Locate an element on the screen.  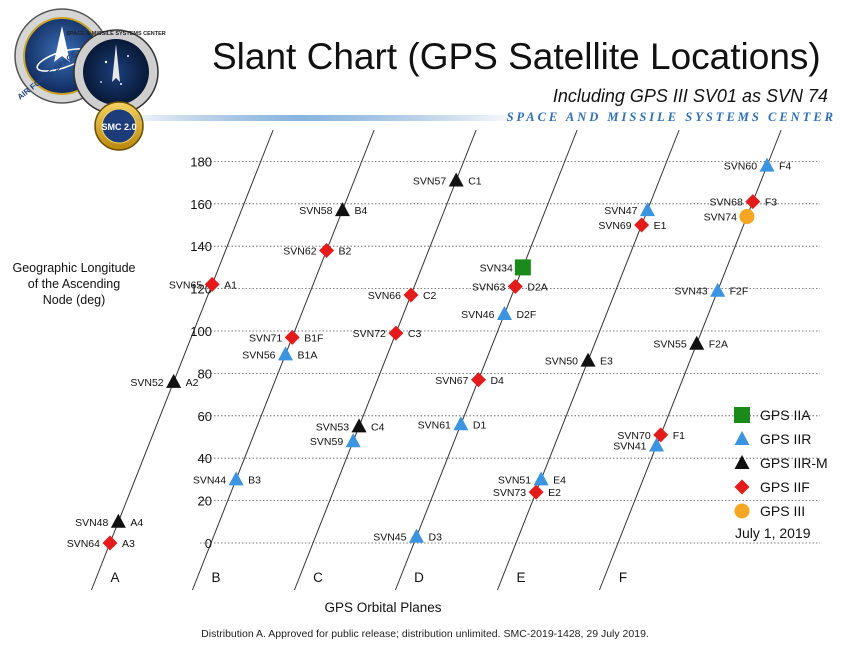
satellite-point: SVN53 C4 is located at coordinates (350, 425).